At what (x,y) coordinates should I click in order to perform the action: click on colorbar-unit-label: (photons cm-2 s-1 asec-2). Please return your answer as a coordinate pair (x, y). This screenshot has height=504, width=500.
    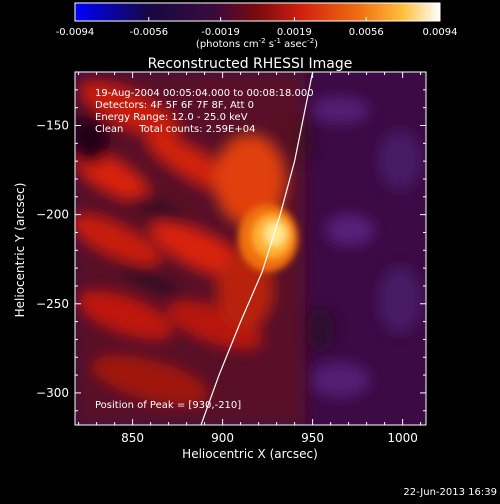
    Looking at the image, I should click on (257, 43).